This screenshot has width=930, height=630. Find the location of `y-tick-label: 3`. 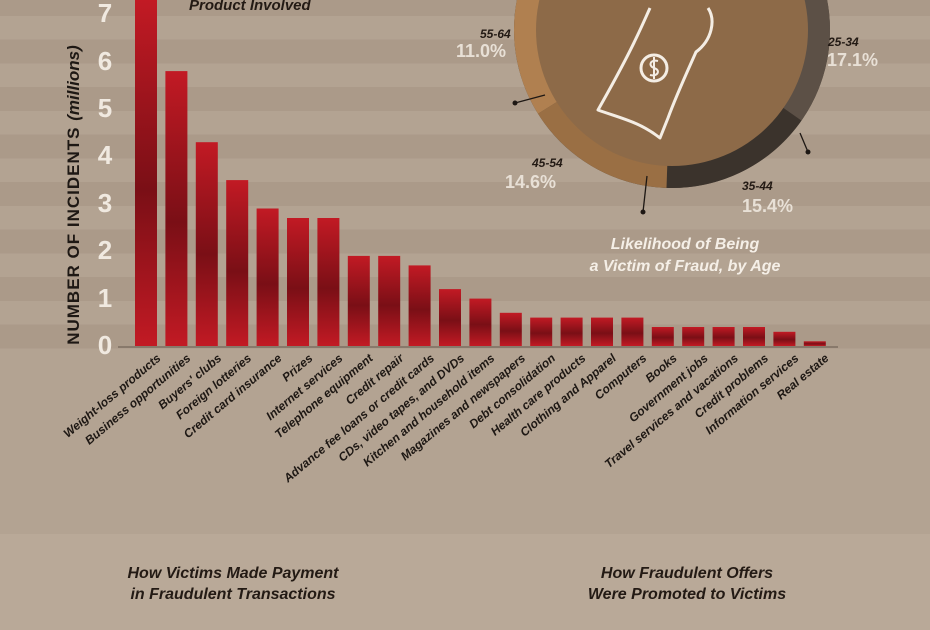

y-tick-label: 3 is located at coordinates (105, 202).